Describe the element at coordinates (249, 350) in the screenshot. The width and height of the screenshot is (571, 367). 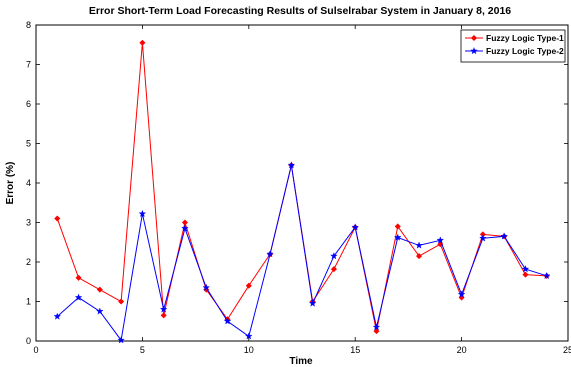
I see `x-tick-label: 10` at that location.